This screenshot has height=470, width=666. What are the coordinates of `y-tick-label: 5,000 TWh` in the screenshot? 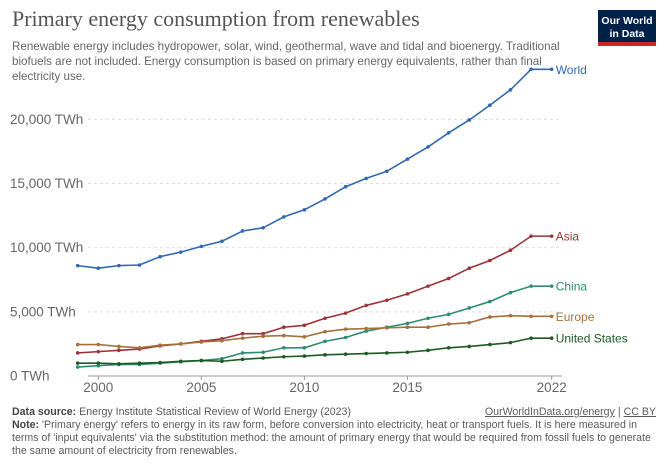 It's located at (43, 311).